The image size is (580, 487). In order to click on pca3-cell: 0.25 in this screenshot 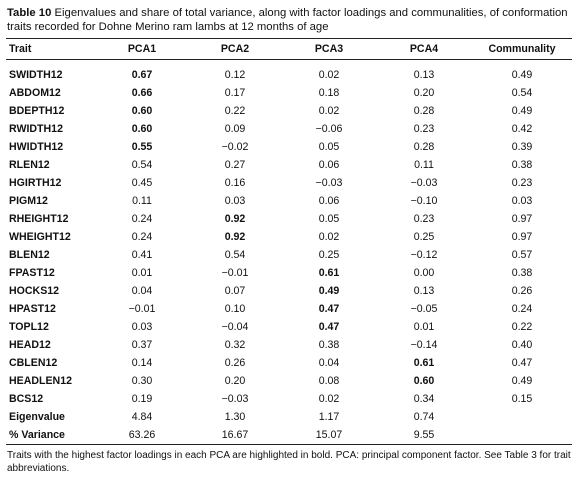, I will do `click(329, 255)`.